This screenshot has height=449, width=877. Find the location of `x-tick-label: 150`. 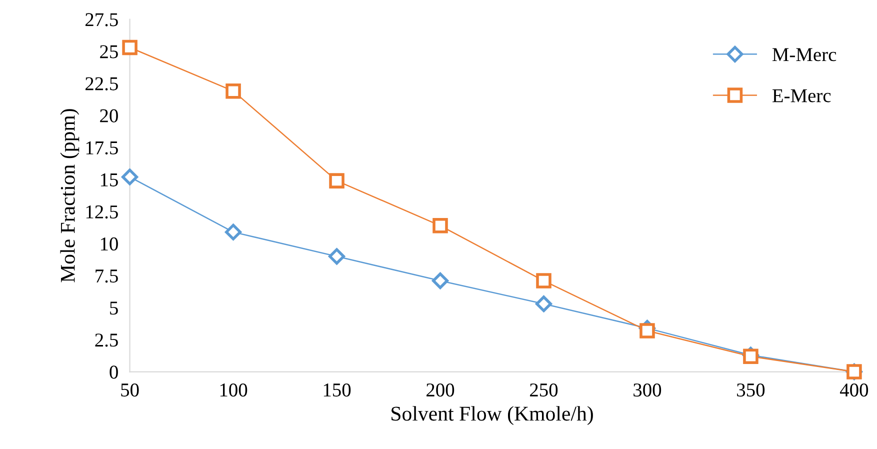

x-tick-label: 150 is located at coordinates (337, 390).